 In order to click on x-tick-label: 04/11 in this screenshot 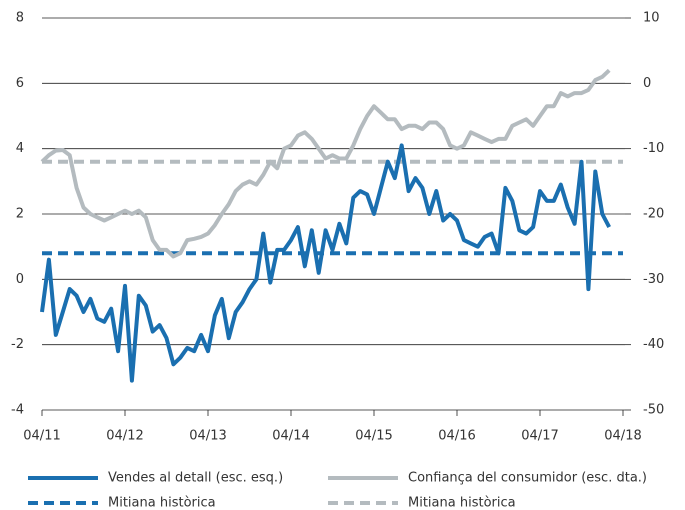, I will do `click(41, 436)`.